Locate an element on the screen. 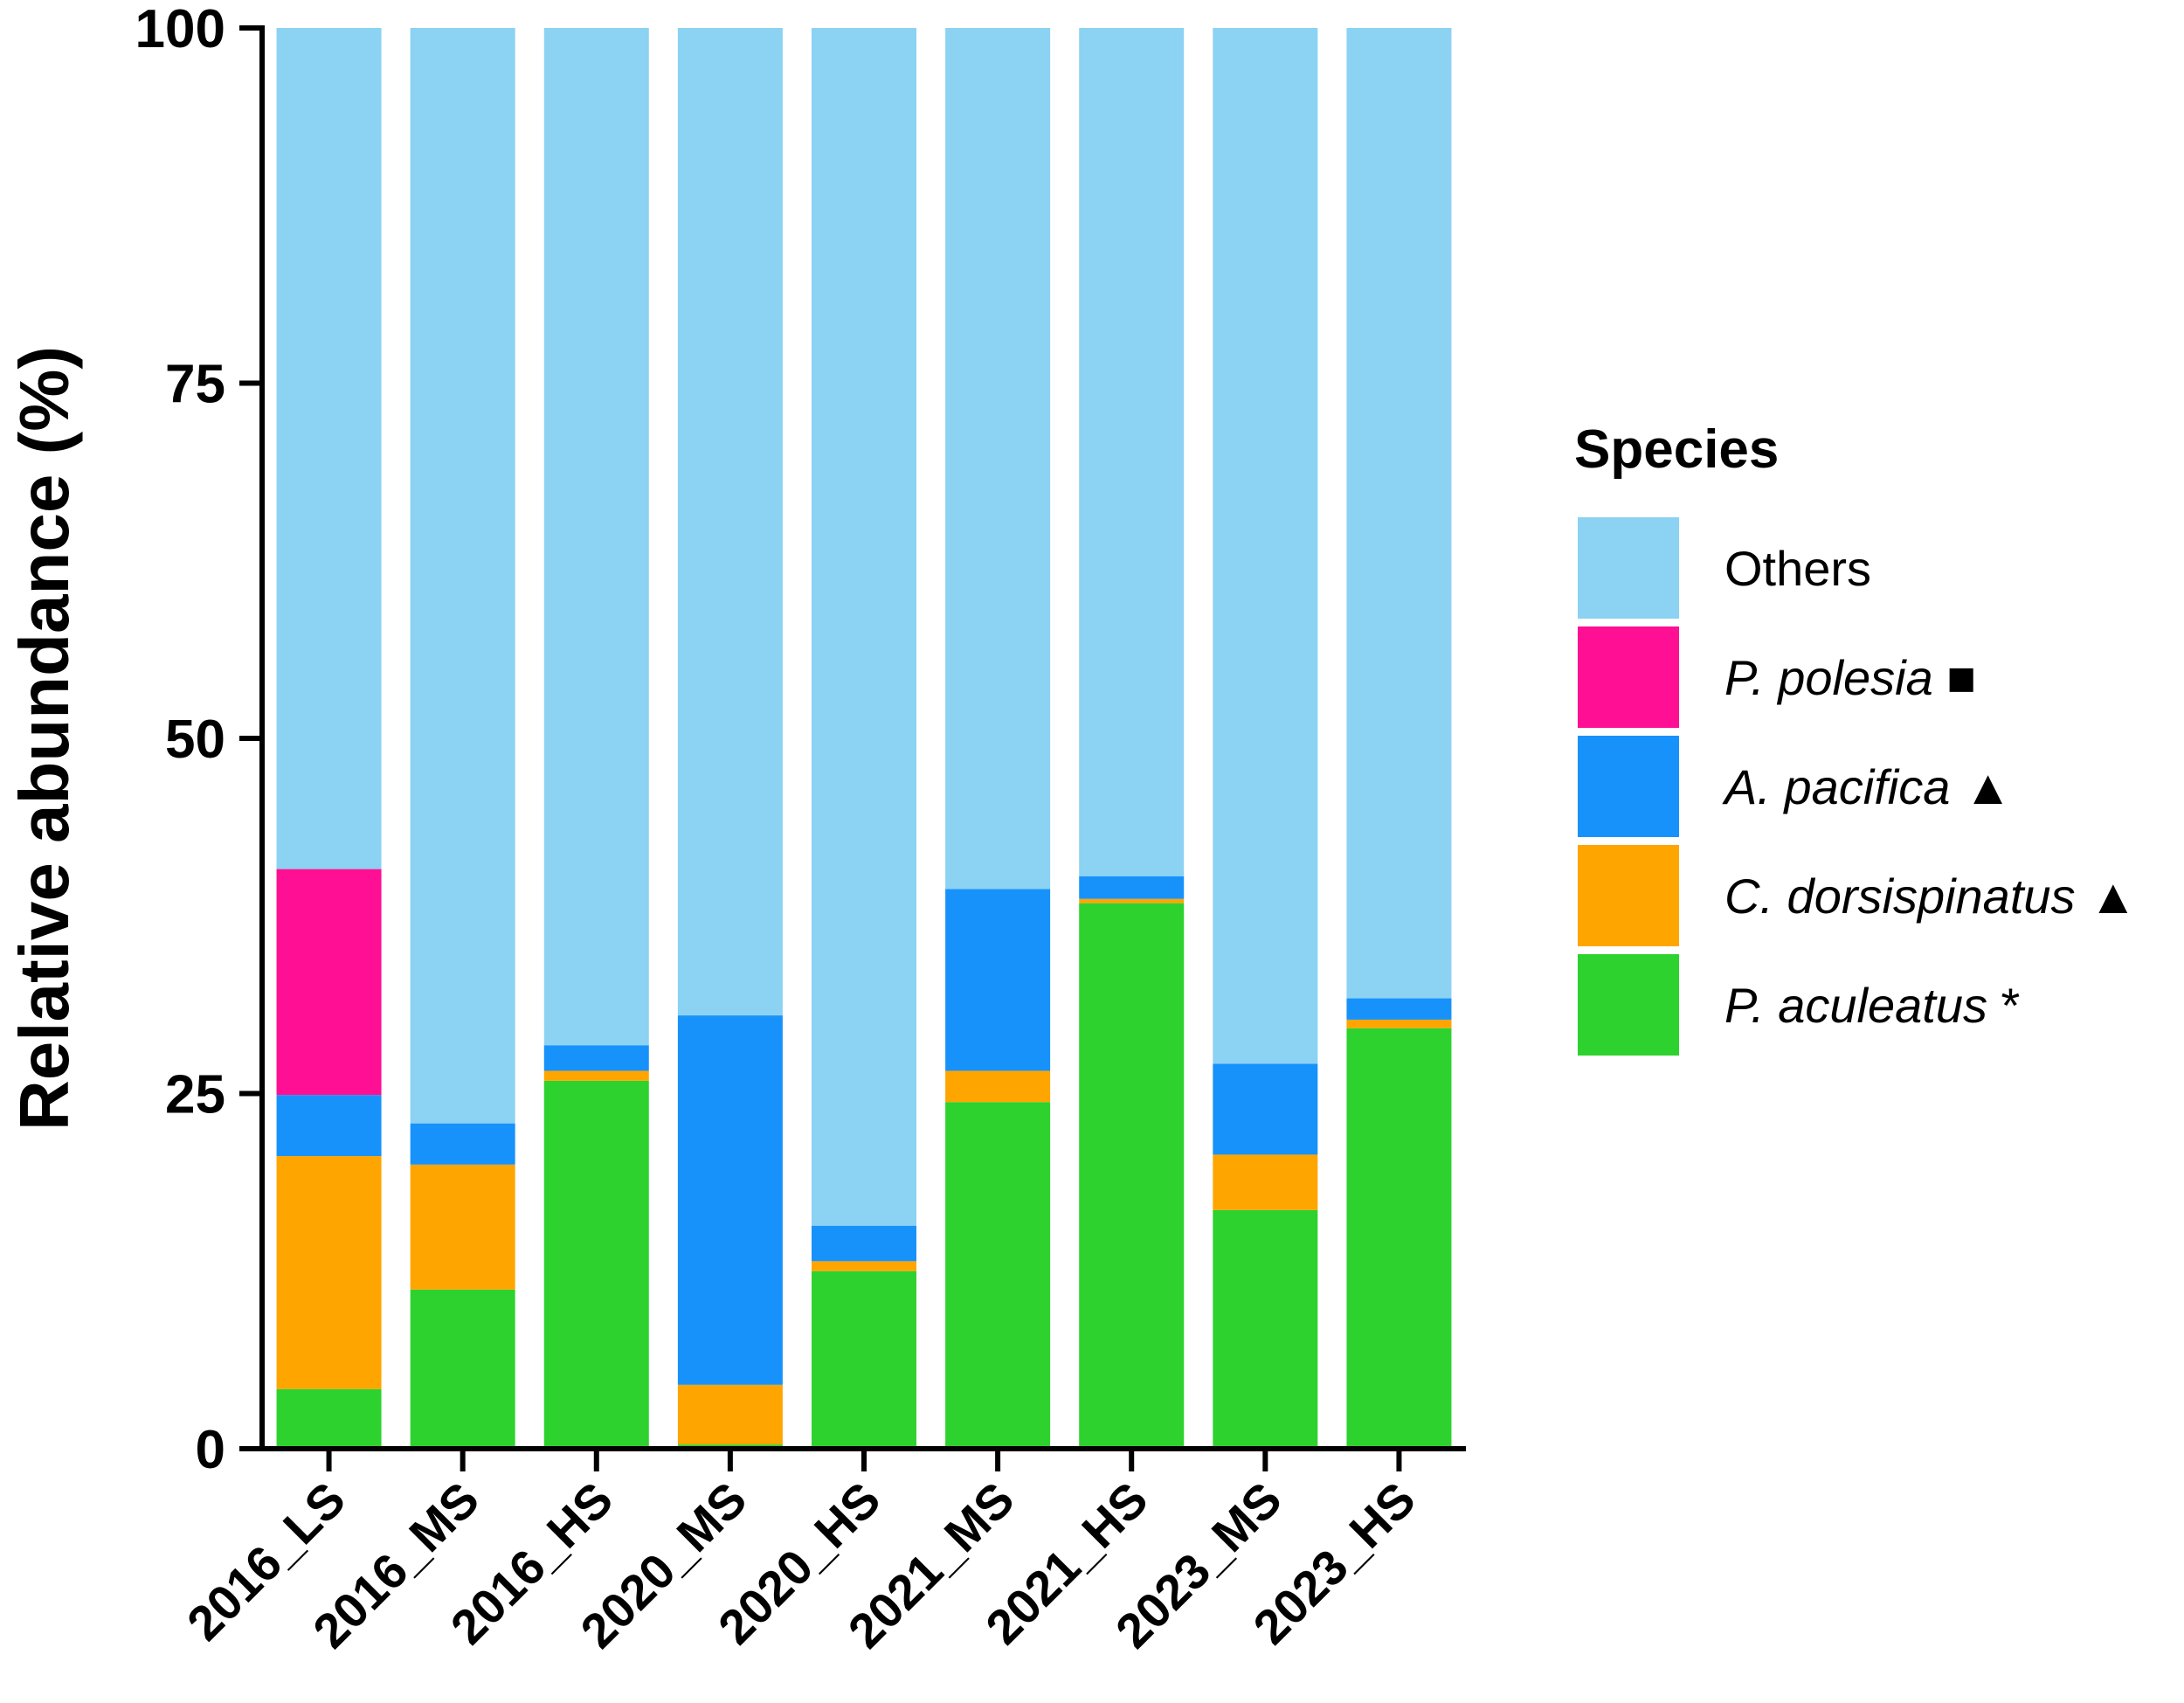  bar-segment-2016-hs-others is located at coordinates (596, 537).